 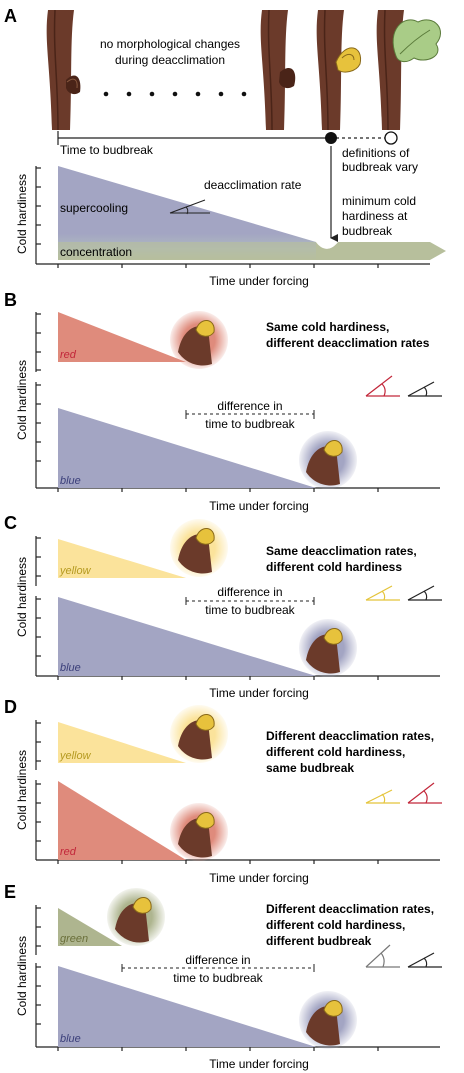 What do you see at coordinates (408, 70) in the screenshot?
I see `budbreak-leaf-twig` at bounding box center [408, 70].